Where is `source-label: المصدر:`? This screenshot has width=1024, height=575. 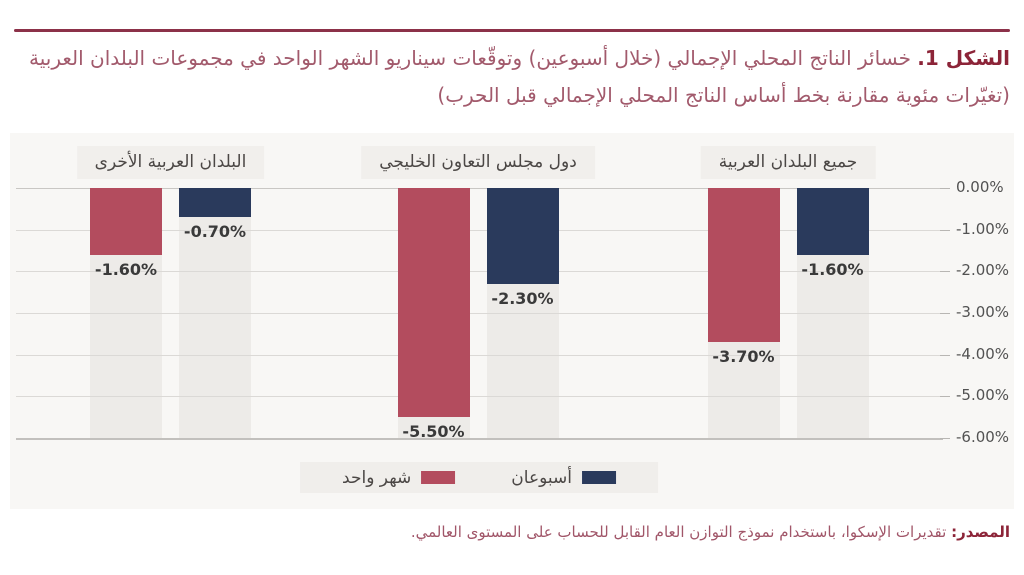
source-label: المصدر: is located at coordinates (980, 532).